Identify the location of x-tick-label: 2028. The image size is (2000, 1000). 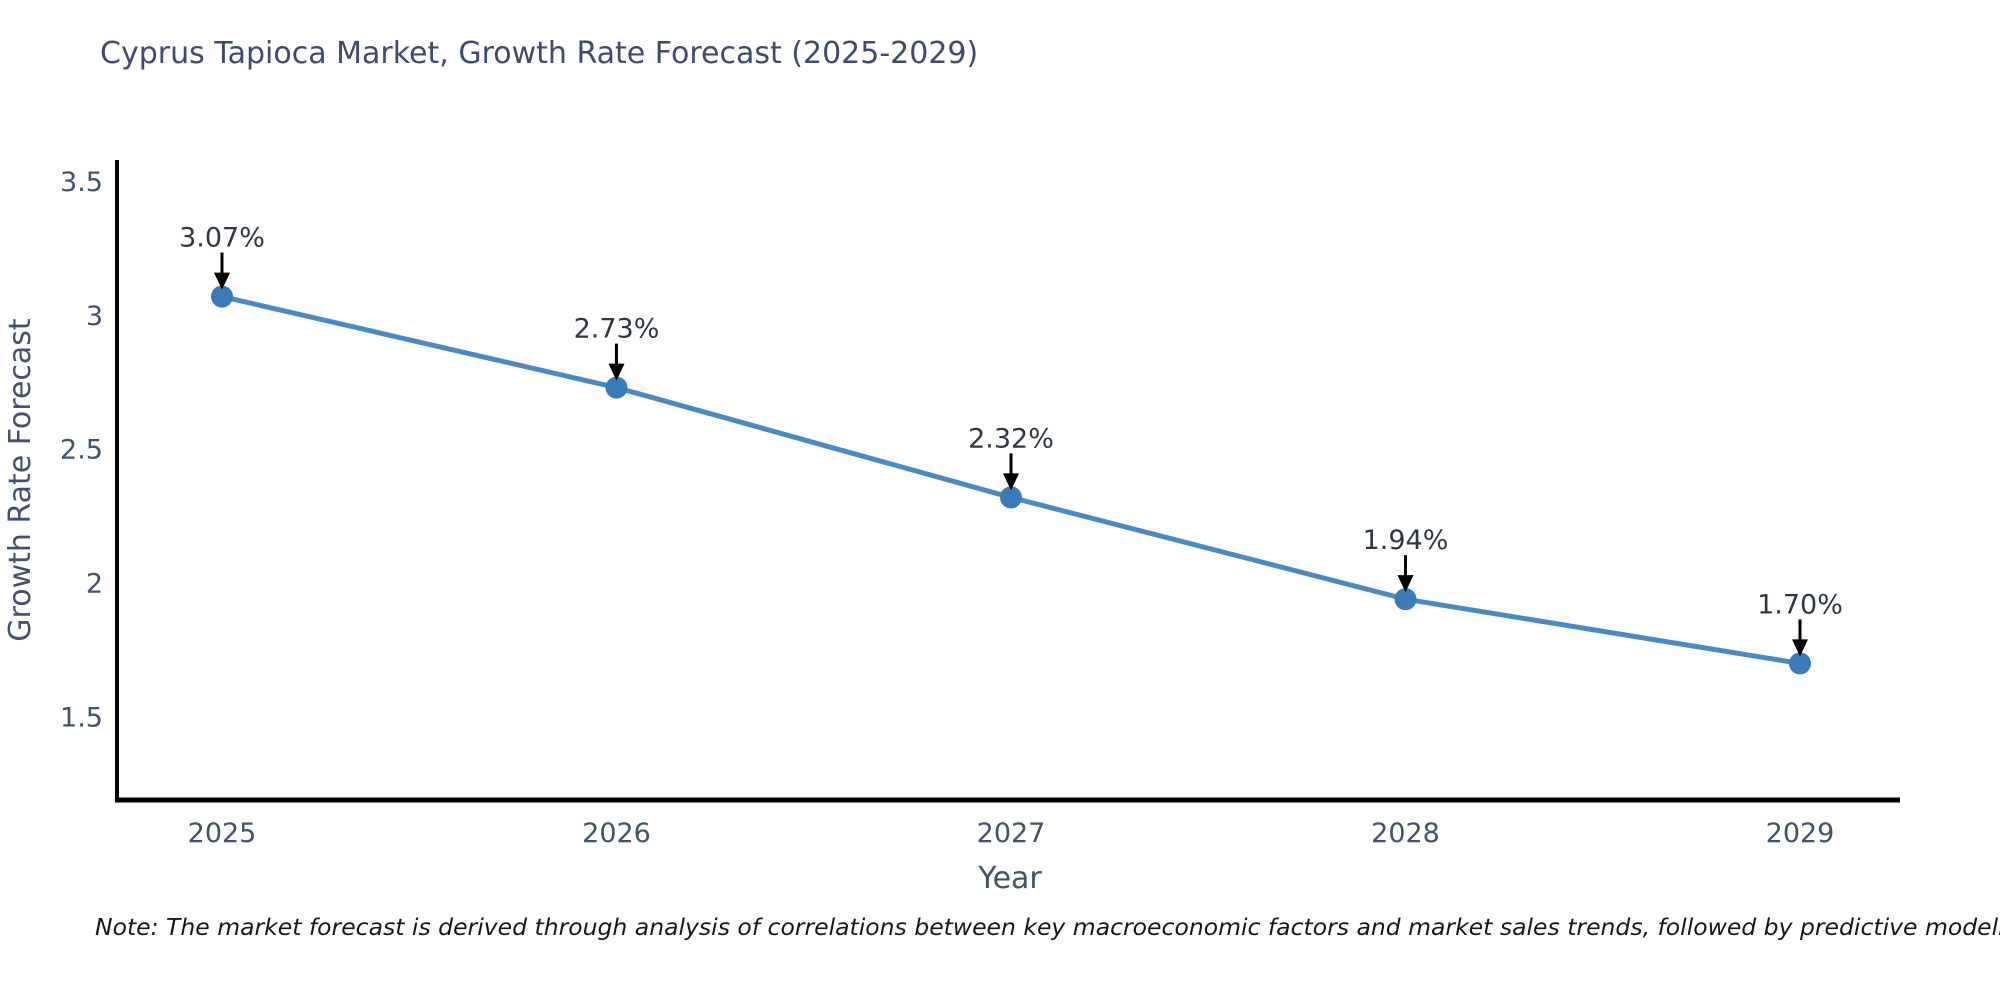
(1405, 833).